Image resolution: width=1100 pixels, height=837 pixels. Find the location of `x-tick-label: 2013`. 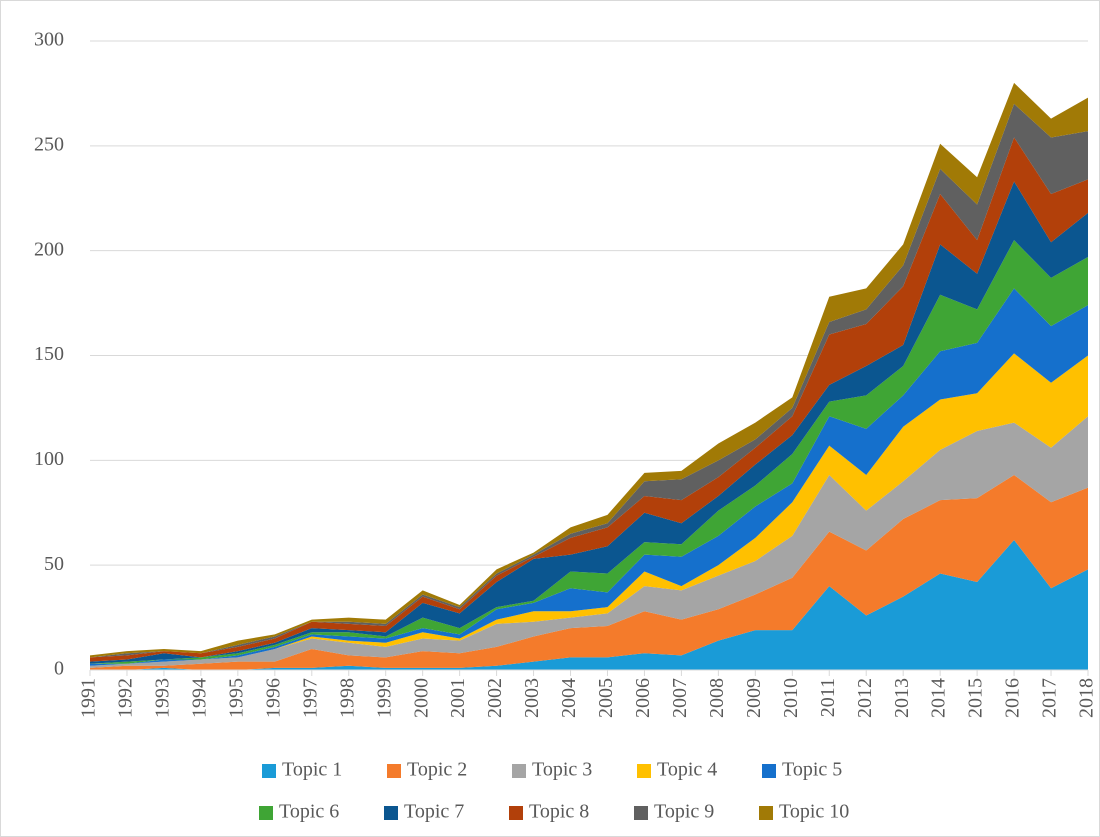

x-tick-label: 2013 is located at coordinates (902, 698).